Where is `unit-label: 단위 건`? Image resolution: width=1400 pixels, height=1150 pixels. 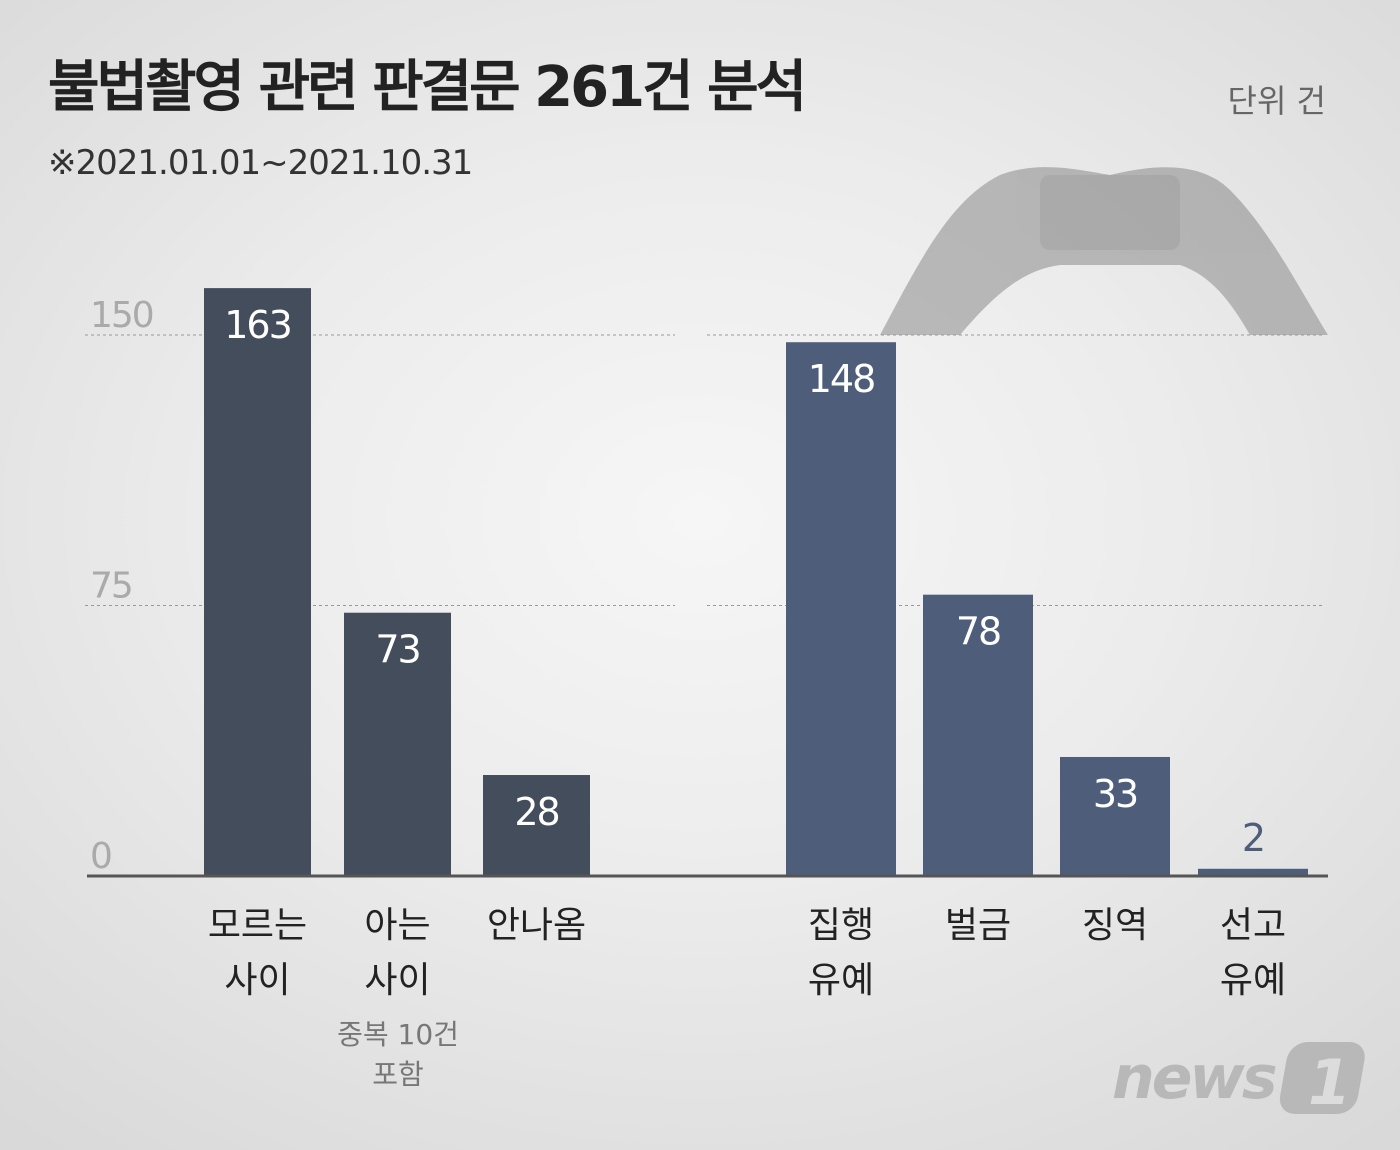
unit-label: 단위 건 is located at coordinates (1277, 101).